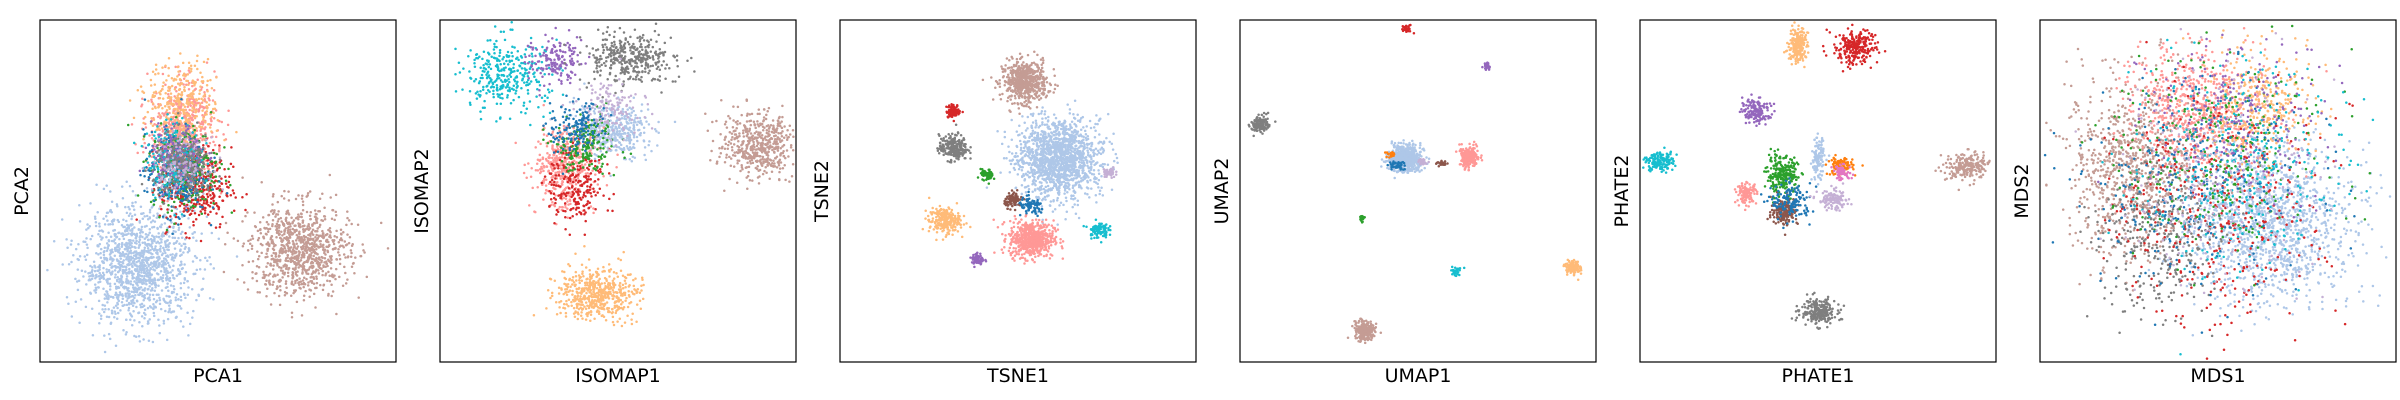 The image size is (2400, 400). I want to click on pca-y-axis-label: PCA2, so click(22, 191).